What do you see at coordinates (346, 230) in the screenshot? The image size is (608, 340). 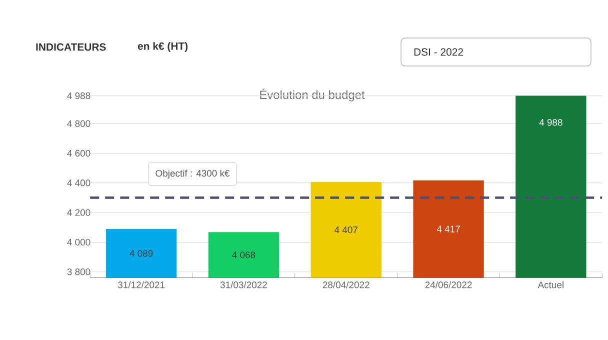 I see `data-label: 4 407` at bounding box center [346, 230].